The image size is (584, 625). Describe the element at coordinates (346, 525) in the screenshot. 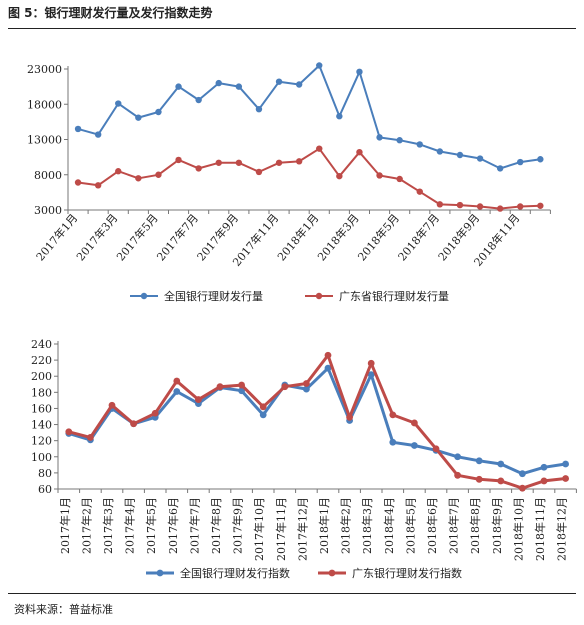

I see `x-tick-label: 2018年2月` at that location.